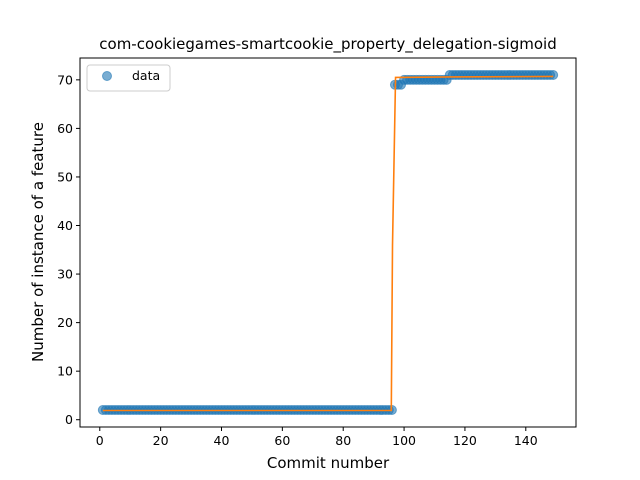 Image resolution: width=640 pixels, height=480 pixels. Describe the element at coordinates (465, 440) in the screenshot. I see `x-tick-label: 120` at that location.